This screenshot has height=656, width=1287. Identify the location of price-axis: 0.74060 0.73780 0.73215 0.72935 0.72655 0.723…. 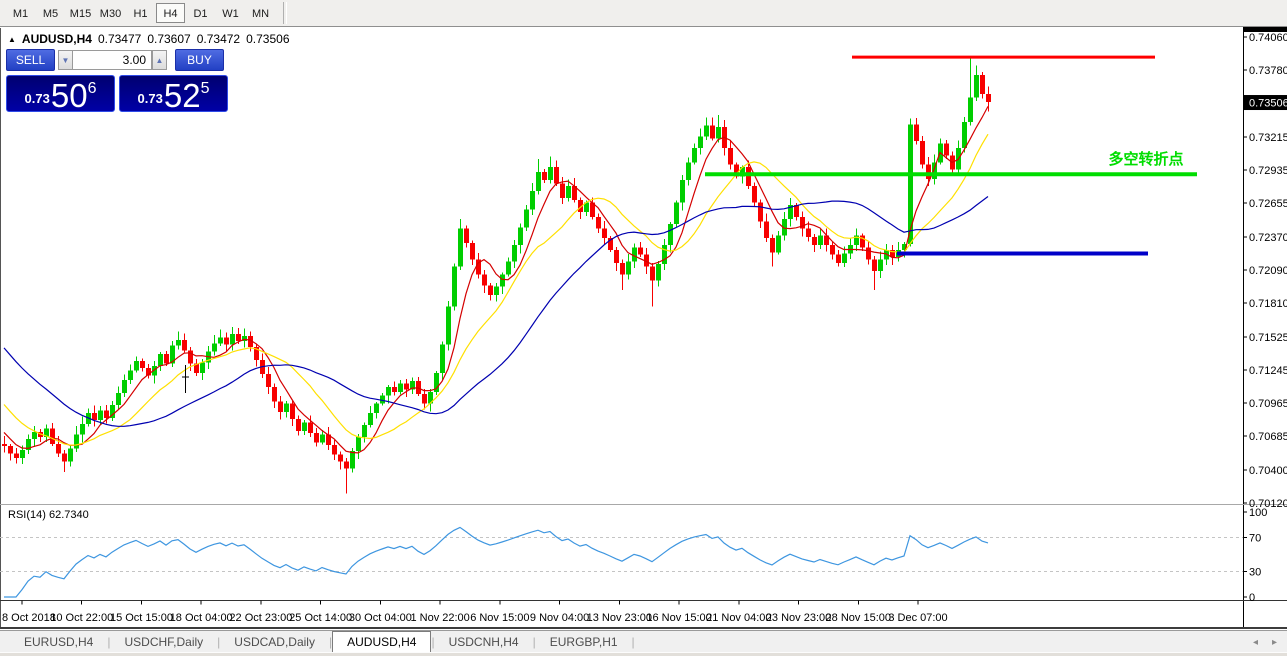
(1265, 271).